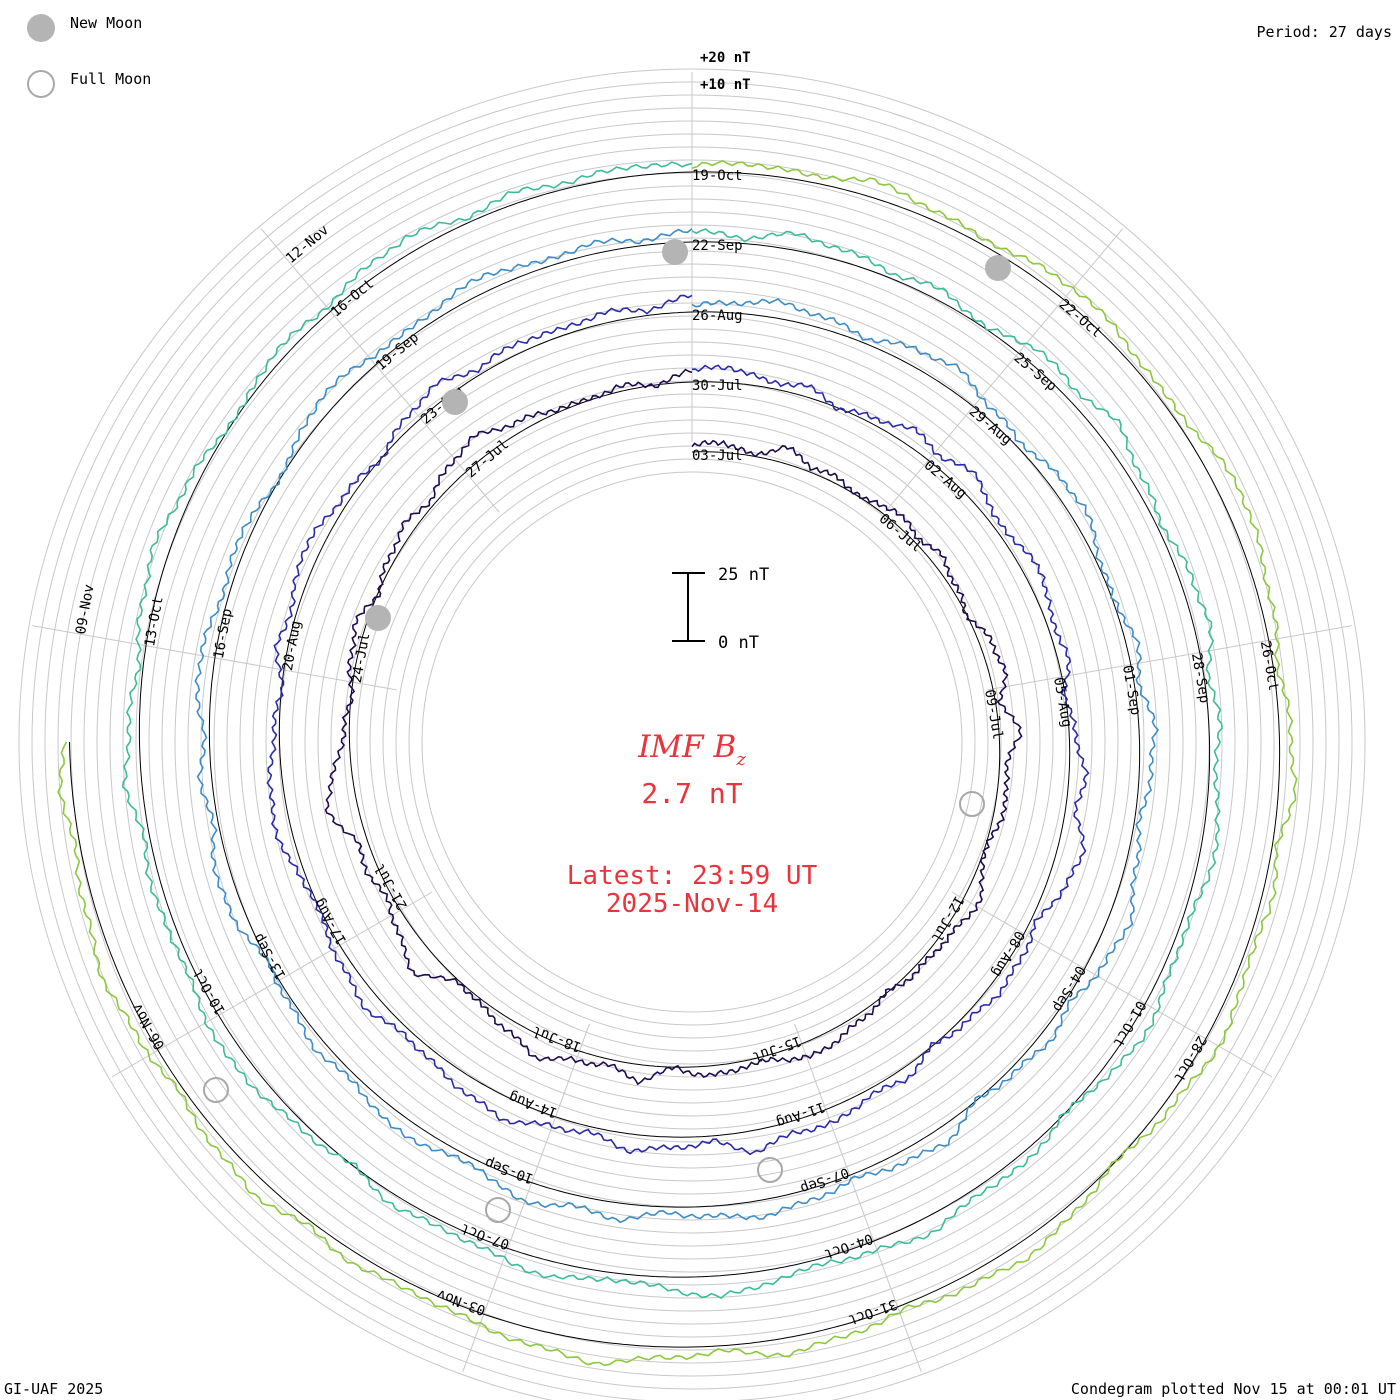  Describe the element at coordinates (533, 1104) in the screenshot. I see `date-tick-label: 14-Aug` at that location.